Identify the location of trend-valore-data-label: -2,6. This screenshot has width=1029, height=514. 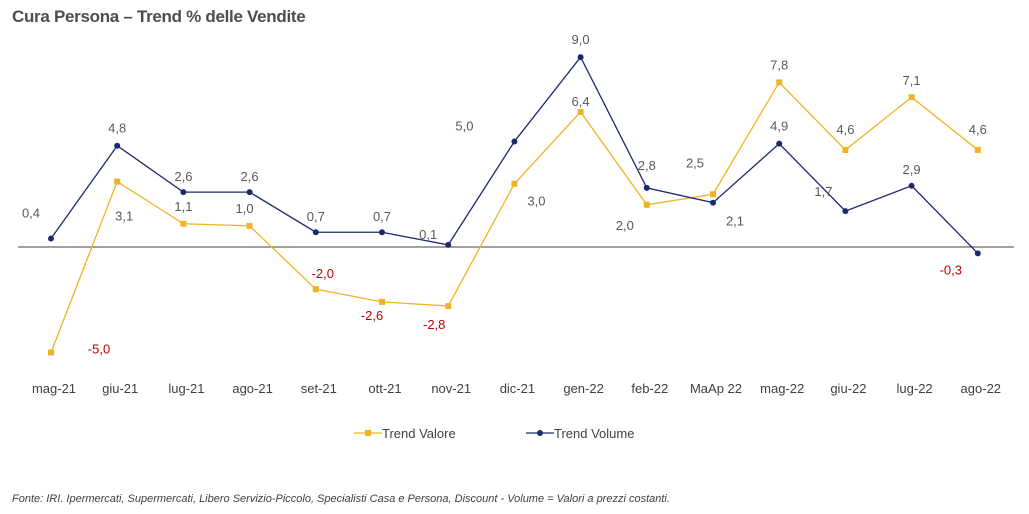
(372, 315).